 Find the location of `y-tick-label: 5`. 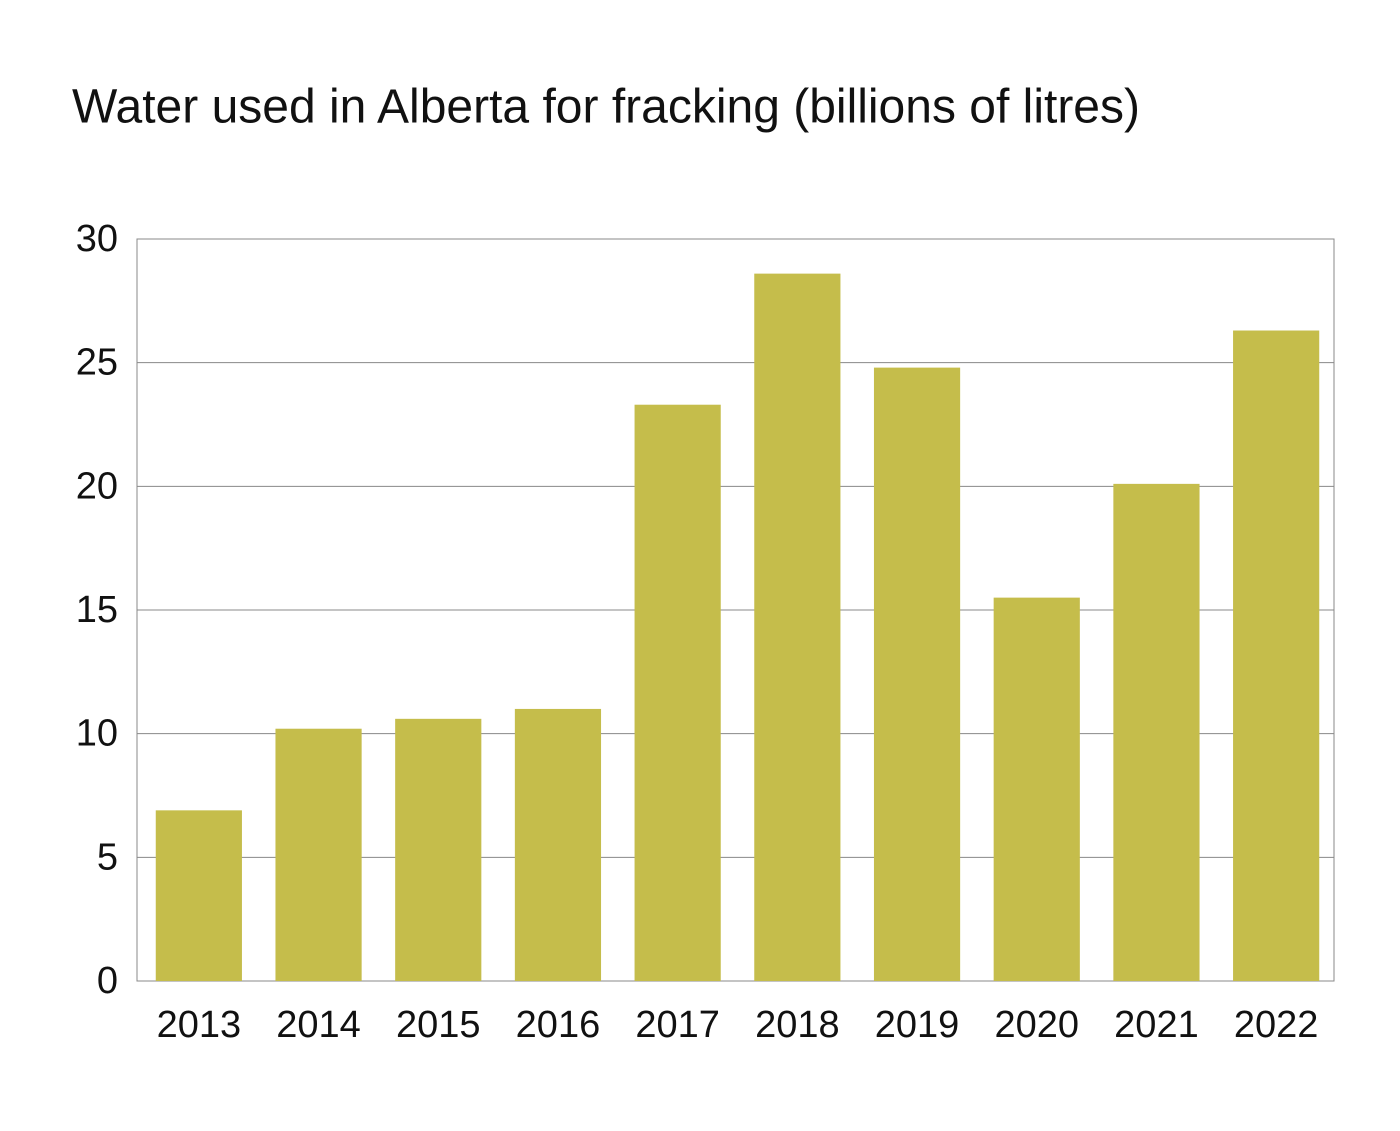

y-tick-label: 5 is located at coordinates (107, 857).